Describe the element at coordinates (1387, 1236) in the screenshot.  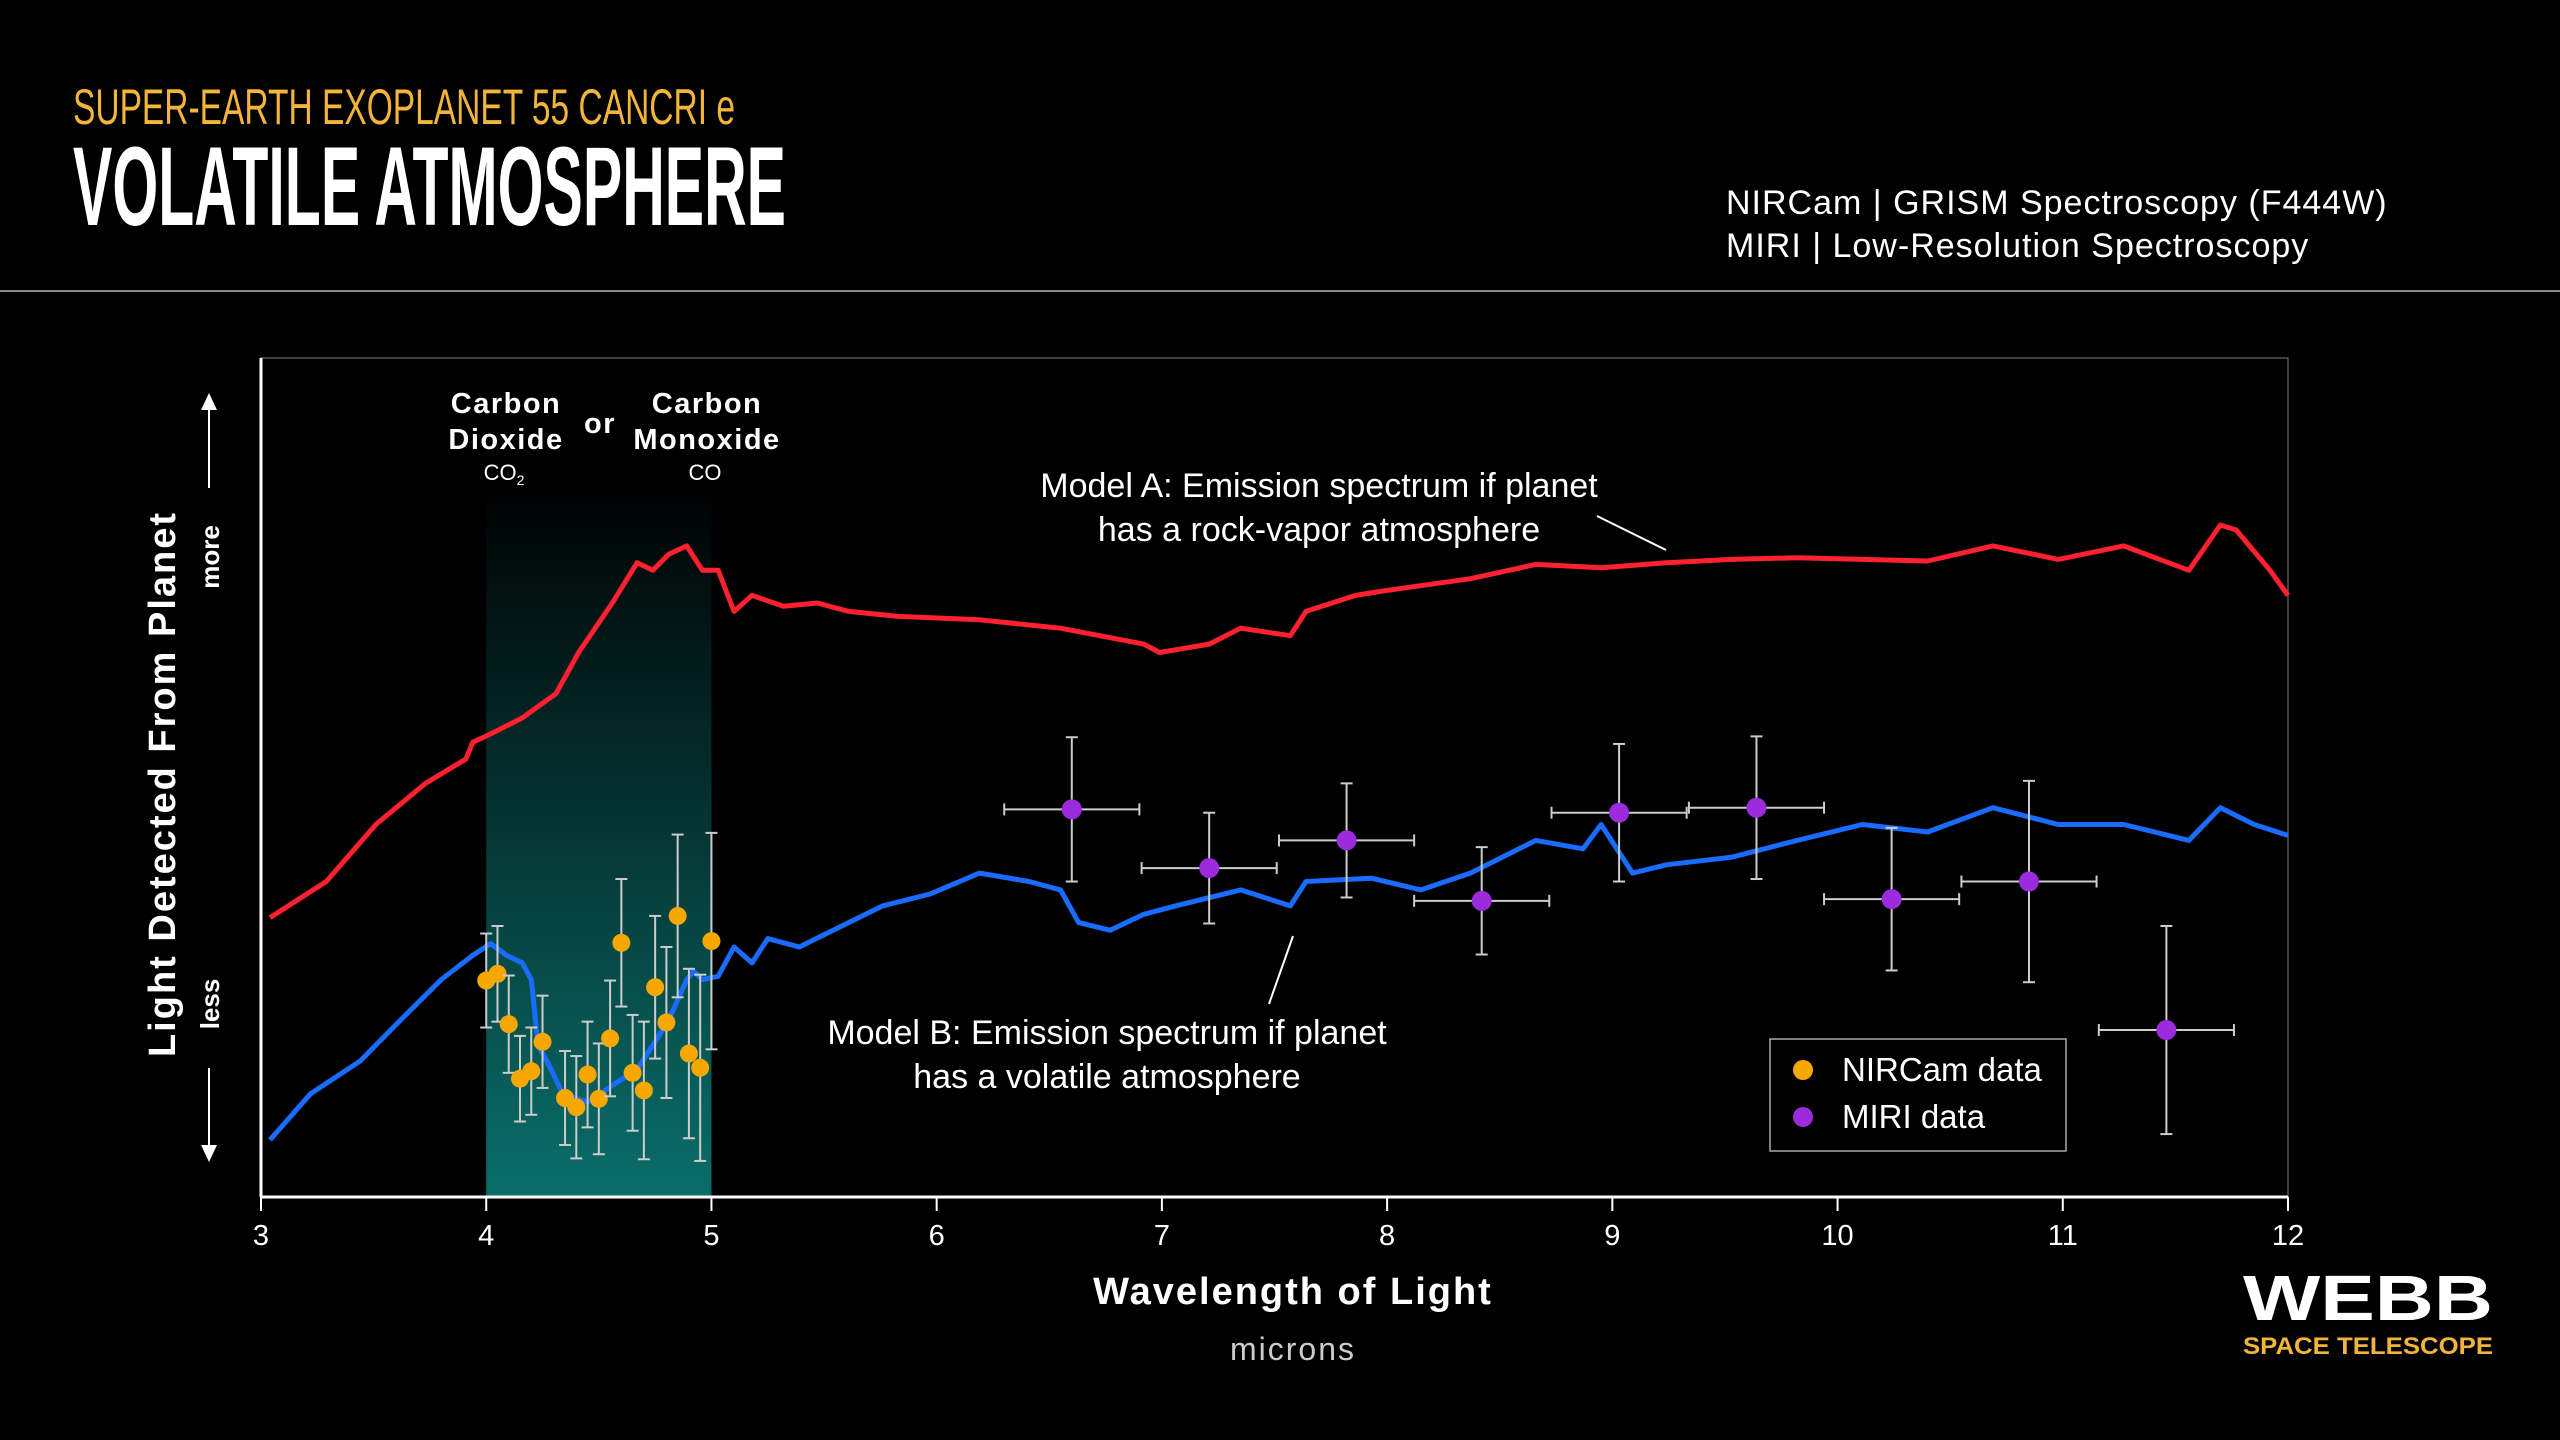
I see `x-tick-label: 8` at that location.